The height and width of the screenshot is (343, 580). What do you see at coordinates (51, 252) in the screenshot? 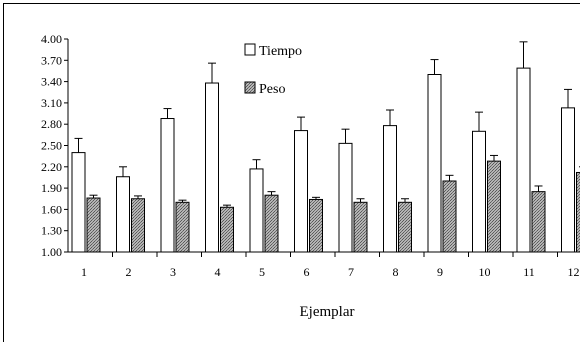
I see `y-tick-label: 1.00` at bounding box center [51, 252].